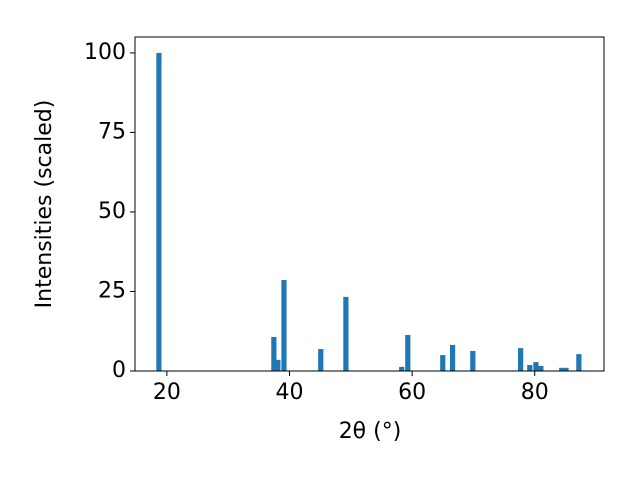  I want to click on y-tick-label: 25, so click(112, 290).